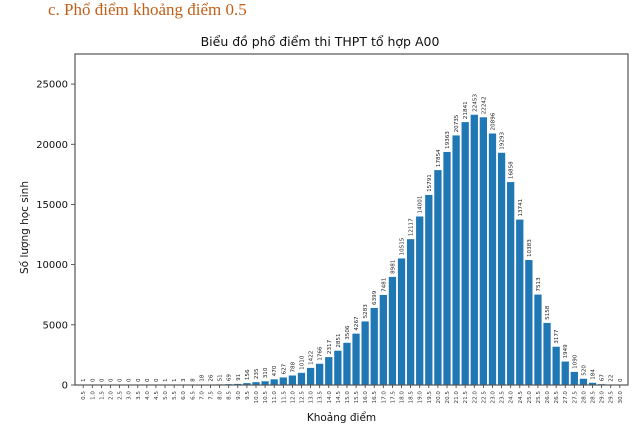 This screenshot has width=640, height=427. What do you see at coordinates (594, 374) in the screenshot?
I see `bar-value-label: 184` at bounding box center [594, 374].